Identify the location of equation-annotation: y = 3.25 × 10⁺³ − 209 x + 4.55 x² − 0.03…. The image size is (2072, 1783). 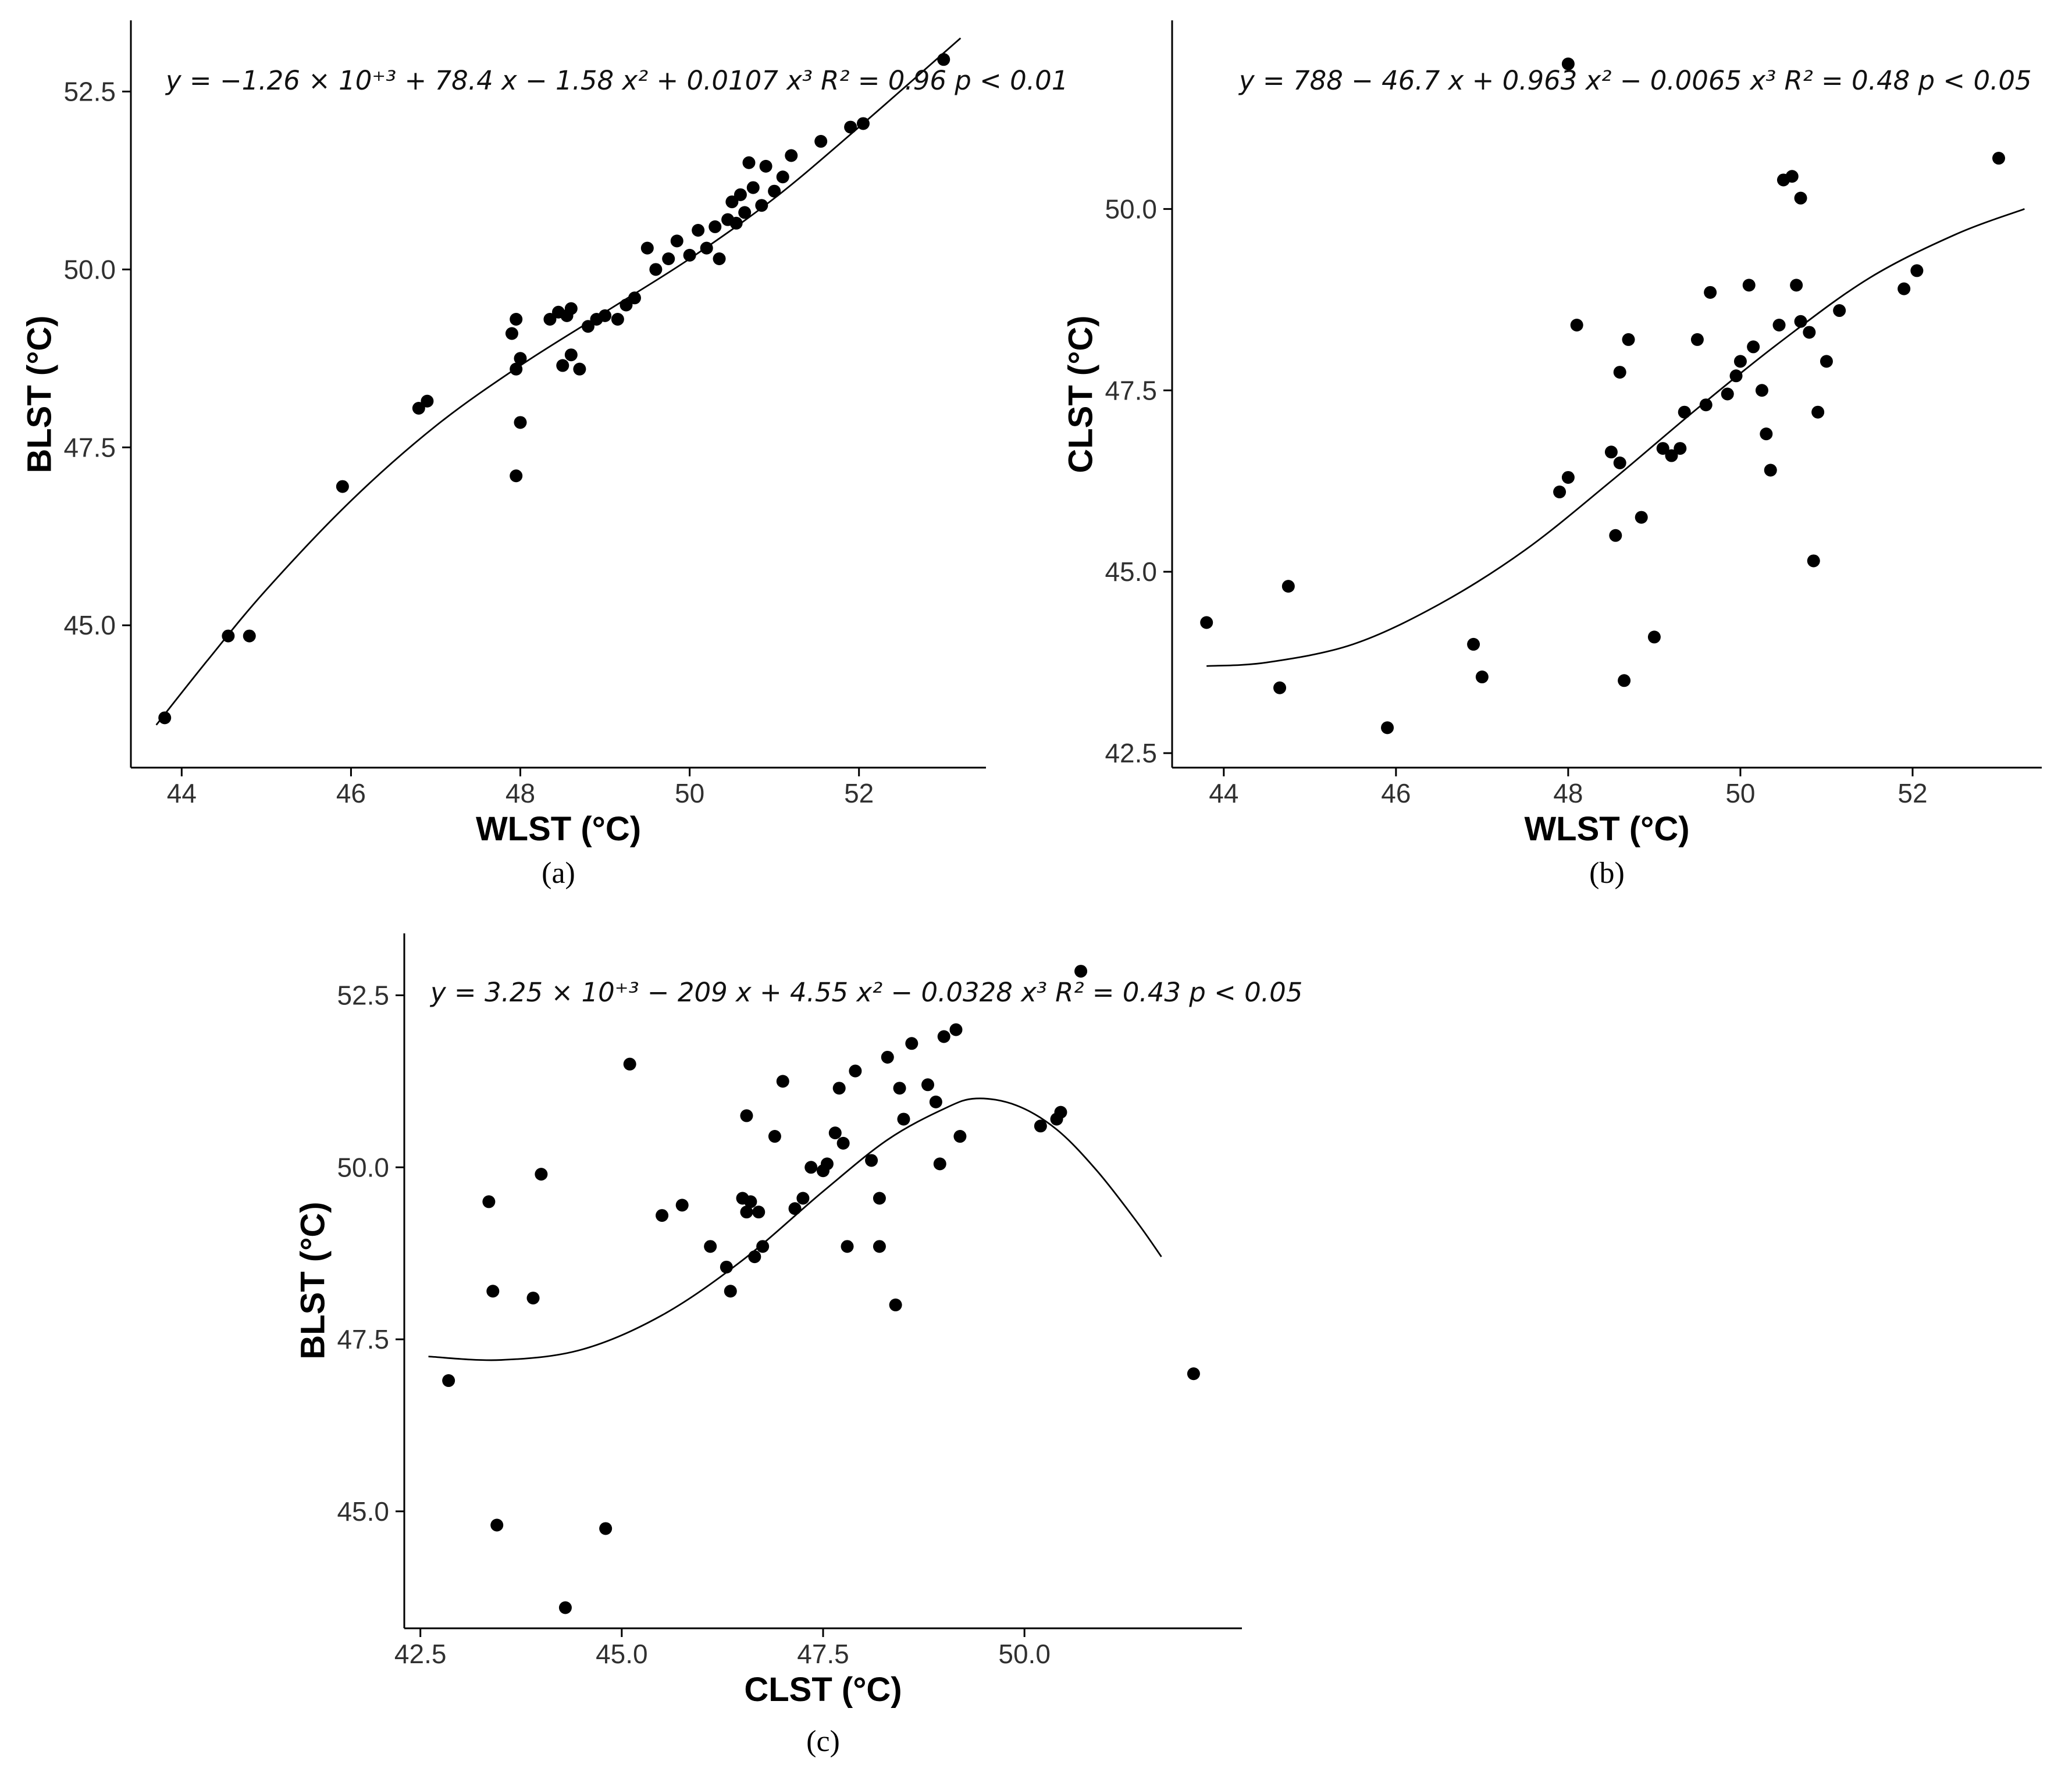
(866, 992).